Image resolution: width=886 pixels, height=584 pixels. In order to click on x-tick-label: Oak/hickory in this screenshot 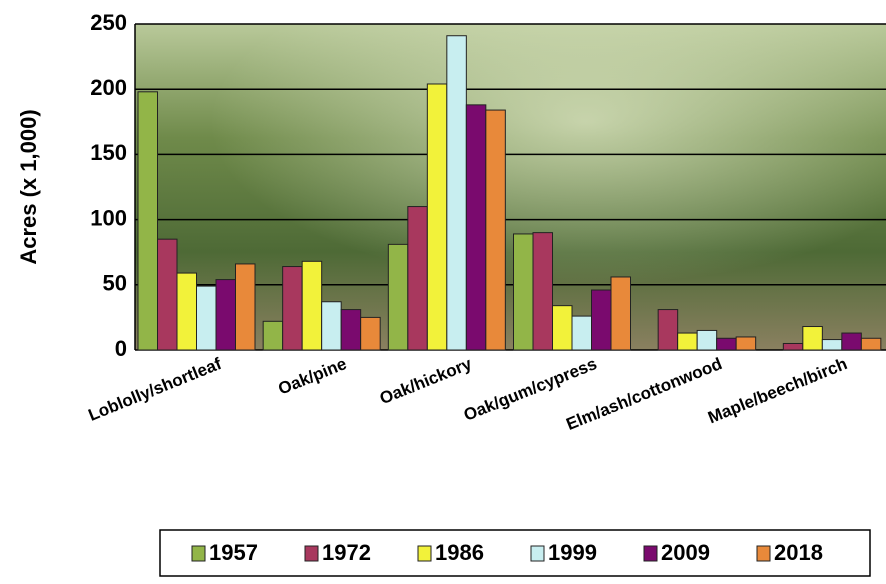, I will do `click(426, 381)`.